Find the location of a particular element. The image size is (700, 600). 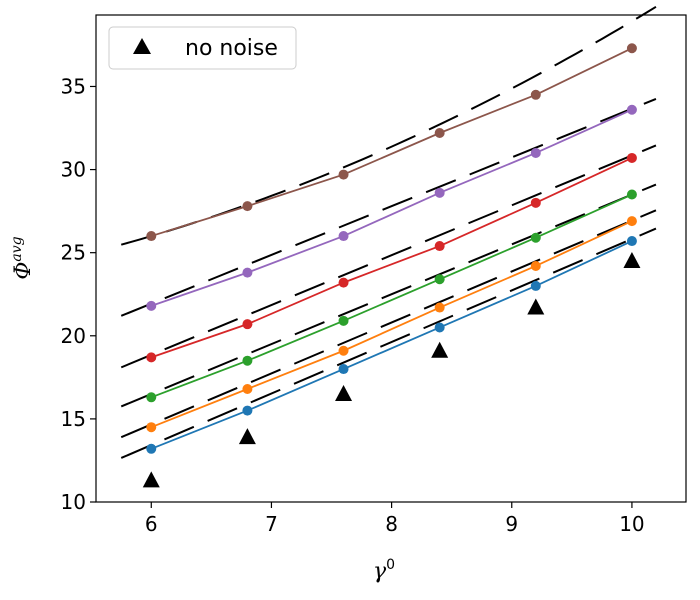

legend-box is located at coordinates (202, 48).